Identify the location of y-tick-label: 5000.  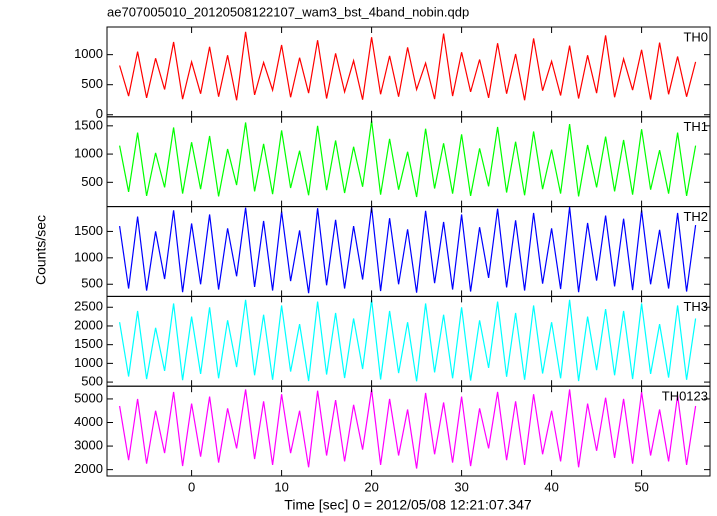
(88, 397).